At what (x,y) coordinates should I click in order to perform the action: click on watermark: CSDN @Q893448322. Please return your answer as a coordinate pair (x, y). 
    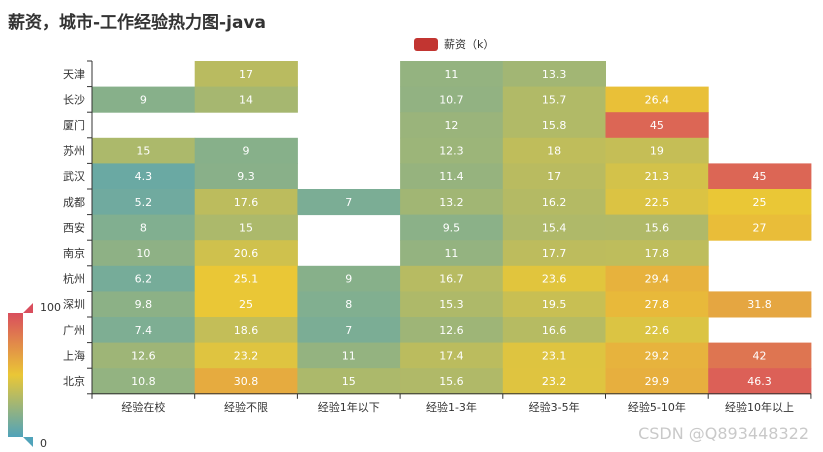
    Looking at the image, I should click on (723, 433).